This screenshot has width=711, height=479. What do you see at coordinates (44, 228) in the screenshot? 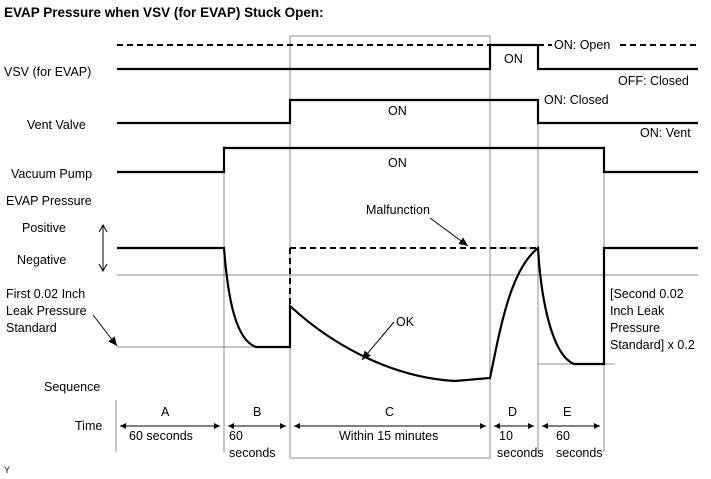
I see `positive-label: Positive` at bounding box center [44, 228].